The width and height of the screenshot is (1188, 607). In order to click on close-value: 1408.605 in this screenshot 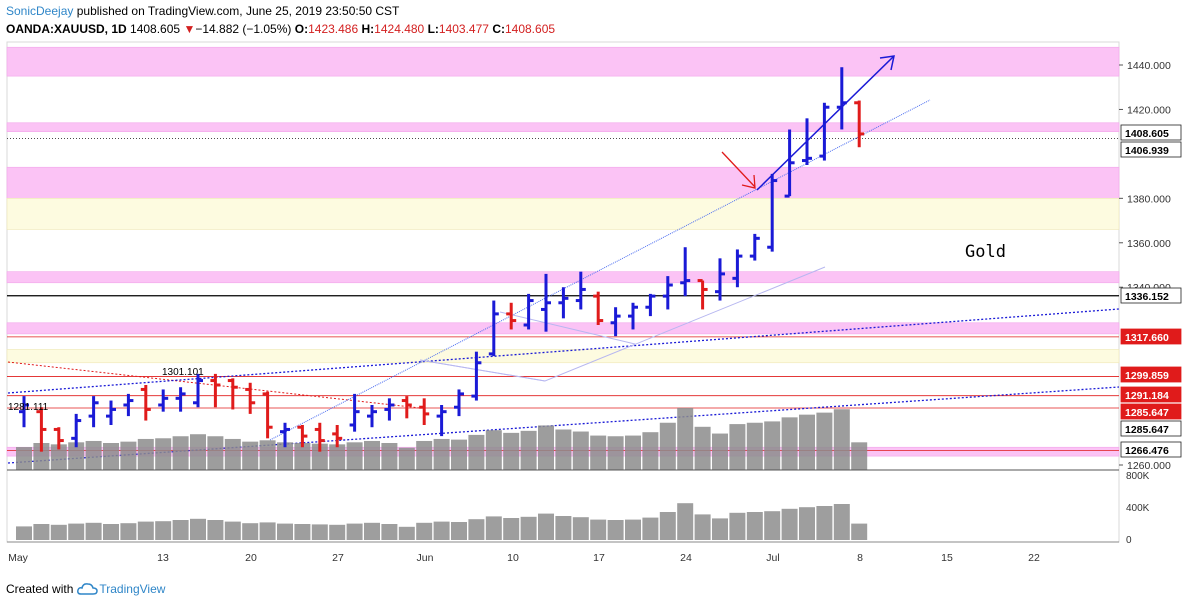, I will do `click(530, 29)`.